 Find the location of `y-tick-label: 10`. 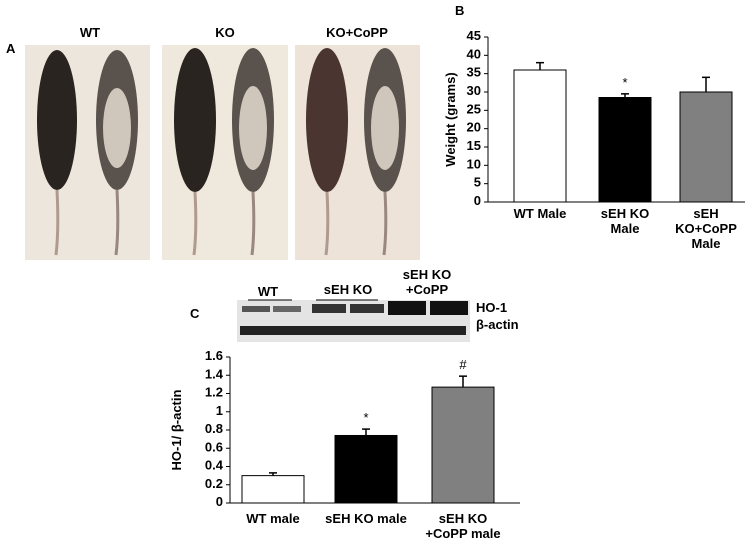

y-tick-label: 10 is located at coordinates (474, 164).